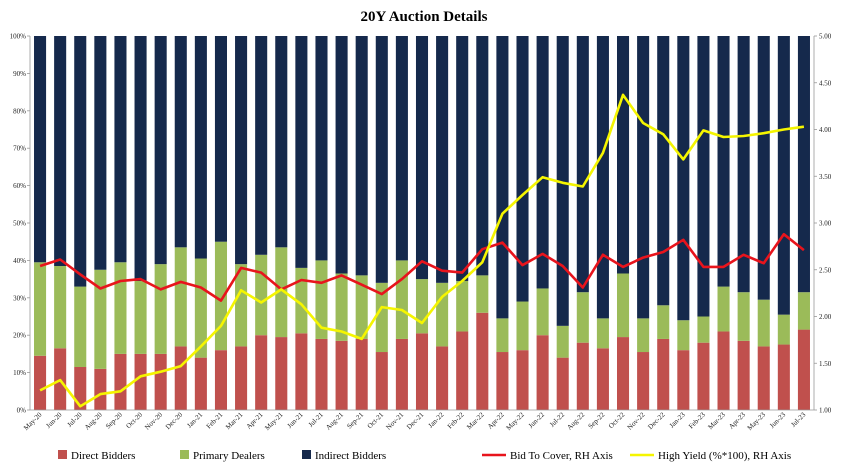  Describe the element at coordinates (334, 420) in the screenshot. I see `x-tick-label: Aug-21` at that location.